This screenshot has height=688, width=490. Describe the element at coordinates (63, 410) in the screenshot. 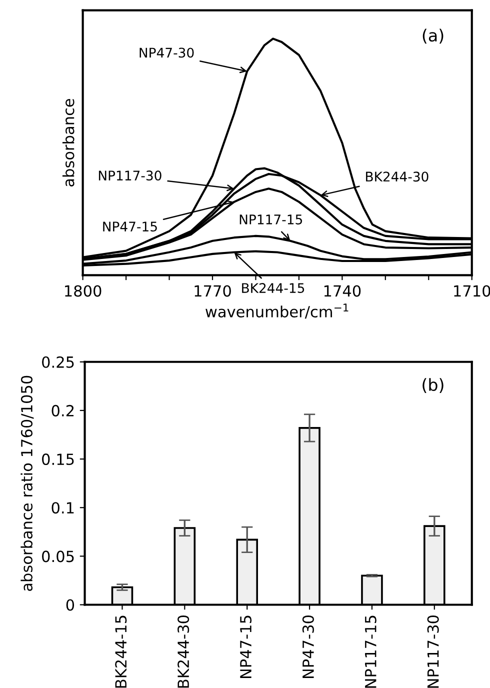

I see `y-tick-label: 0.2` at that location.